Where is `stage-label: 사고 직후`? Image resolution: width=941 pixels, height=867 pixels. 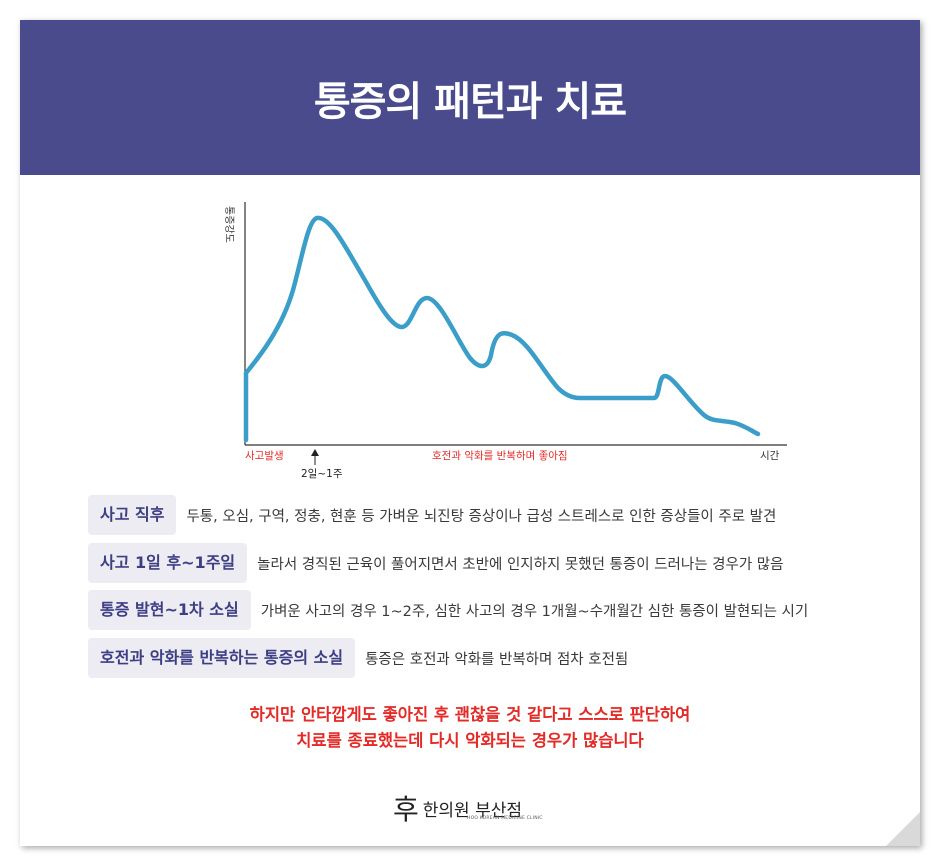
stage-label: 사고 직후 is located at coordinates (132, 515).